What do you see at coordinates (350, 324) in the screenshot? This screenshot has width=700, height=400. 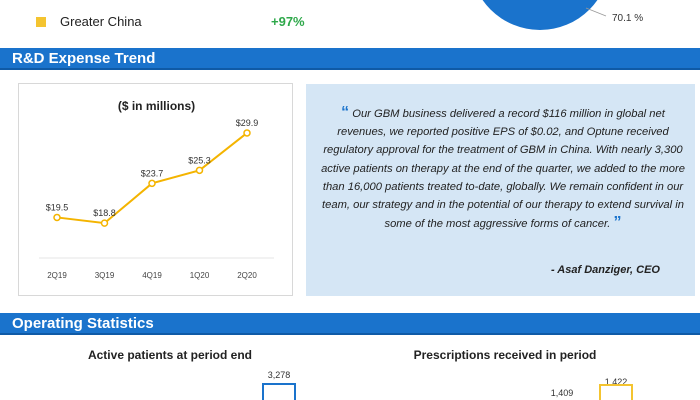 I see `ops-section-header: Operating Statistics` at bounding box center [350, 324].